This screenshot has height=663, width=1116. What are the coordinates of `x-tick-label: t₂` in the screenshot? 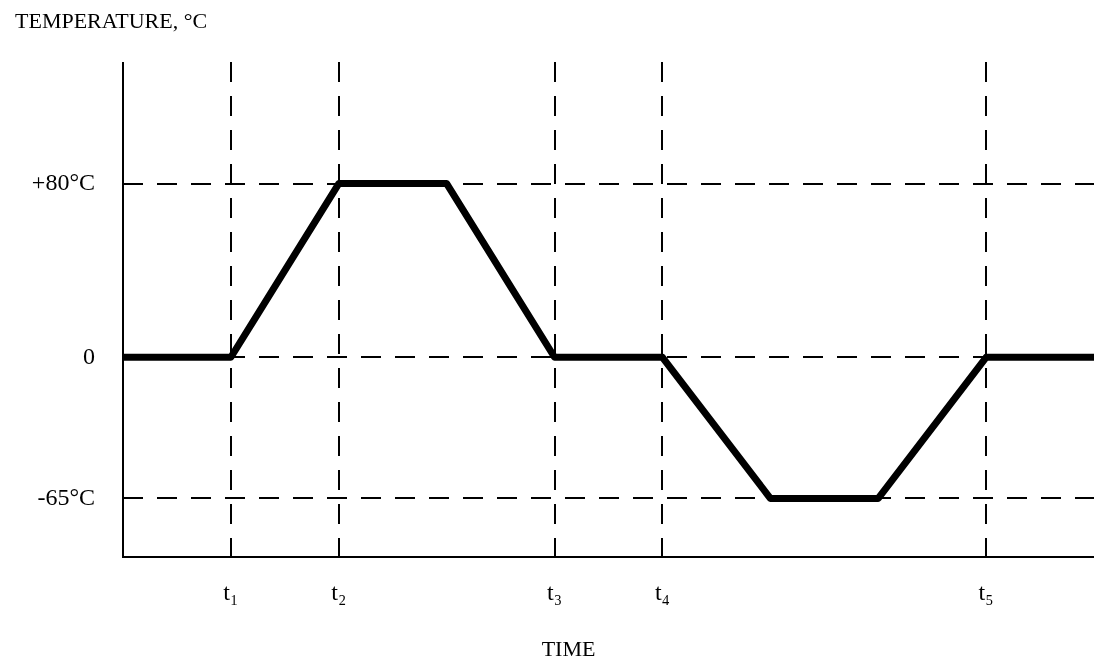 It's located at (339, 591).